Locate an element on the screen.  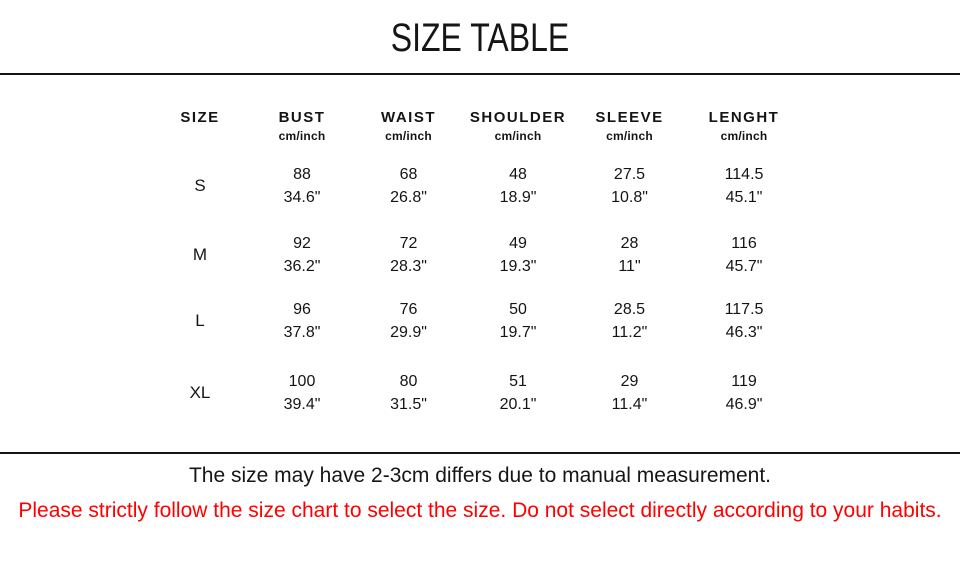
cm-value: 48 is located at coordinates (518, 174).